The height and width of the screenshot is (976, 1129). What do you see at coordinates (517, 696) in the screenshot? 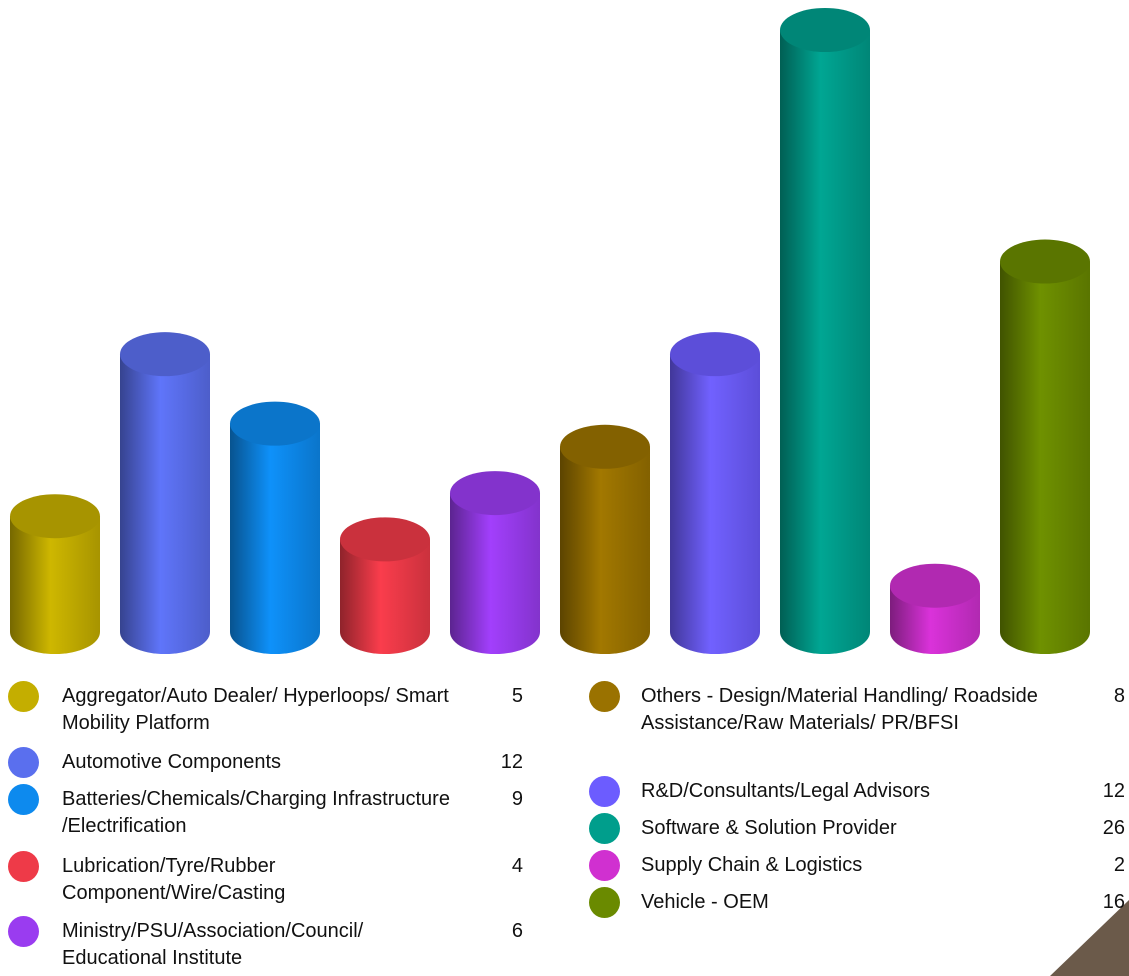
I see `legend-value: 5` at bounding box center [517, 696].